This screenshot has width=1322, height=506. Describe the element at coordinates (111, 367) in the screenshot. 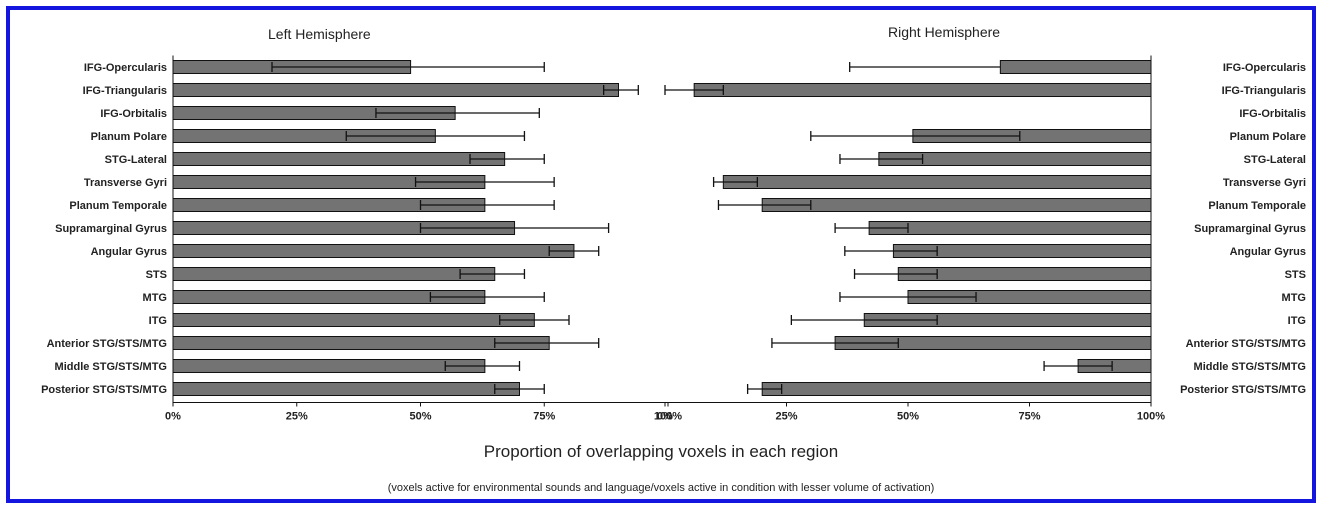

I see `left-category-label: Middle STG/STS/MTG` at that location.